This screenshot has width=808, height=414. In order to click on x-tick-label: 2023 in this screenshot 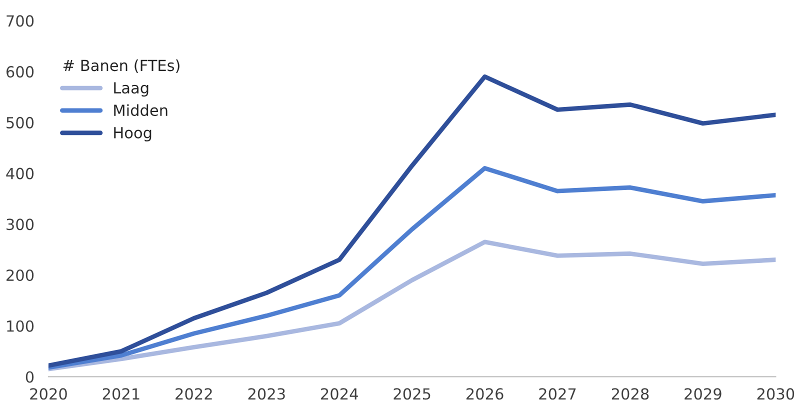, I will do `click(266, 394)`.